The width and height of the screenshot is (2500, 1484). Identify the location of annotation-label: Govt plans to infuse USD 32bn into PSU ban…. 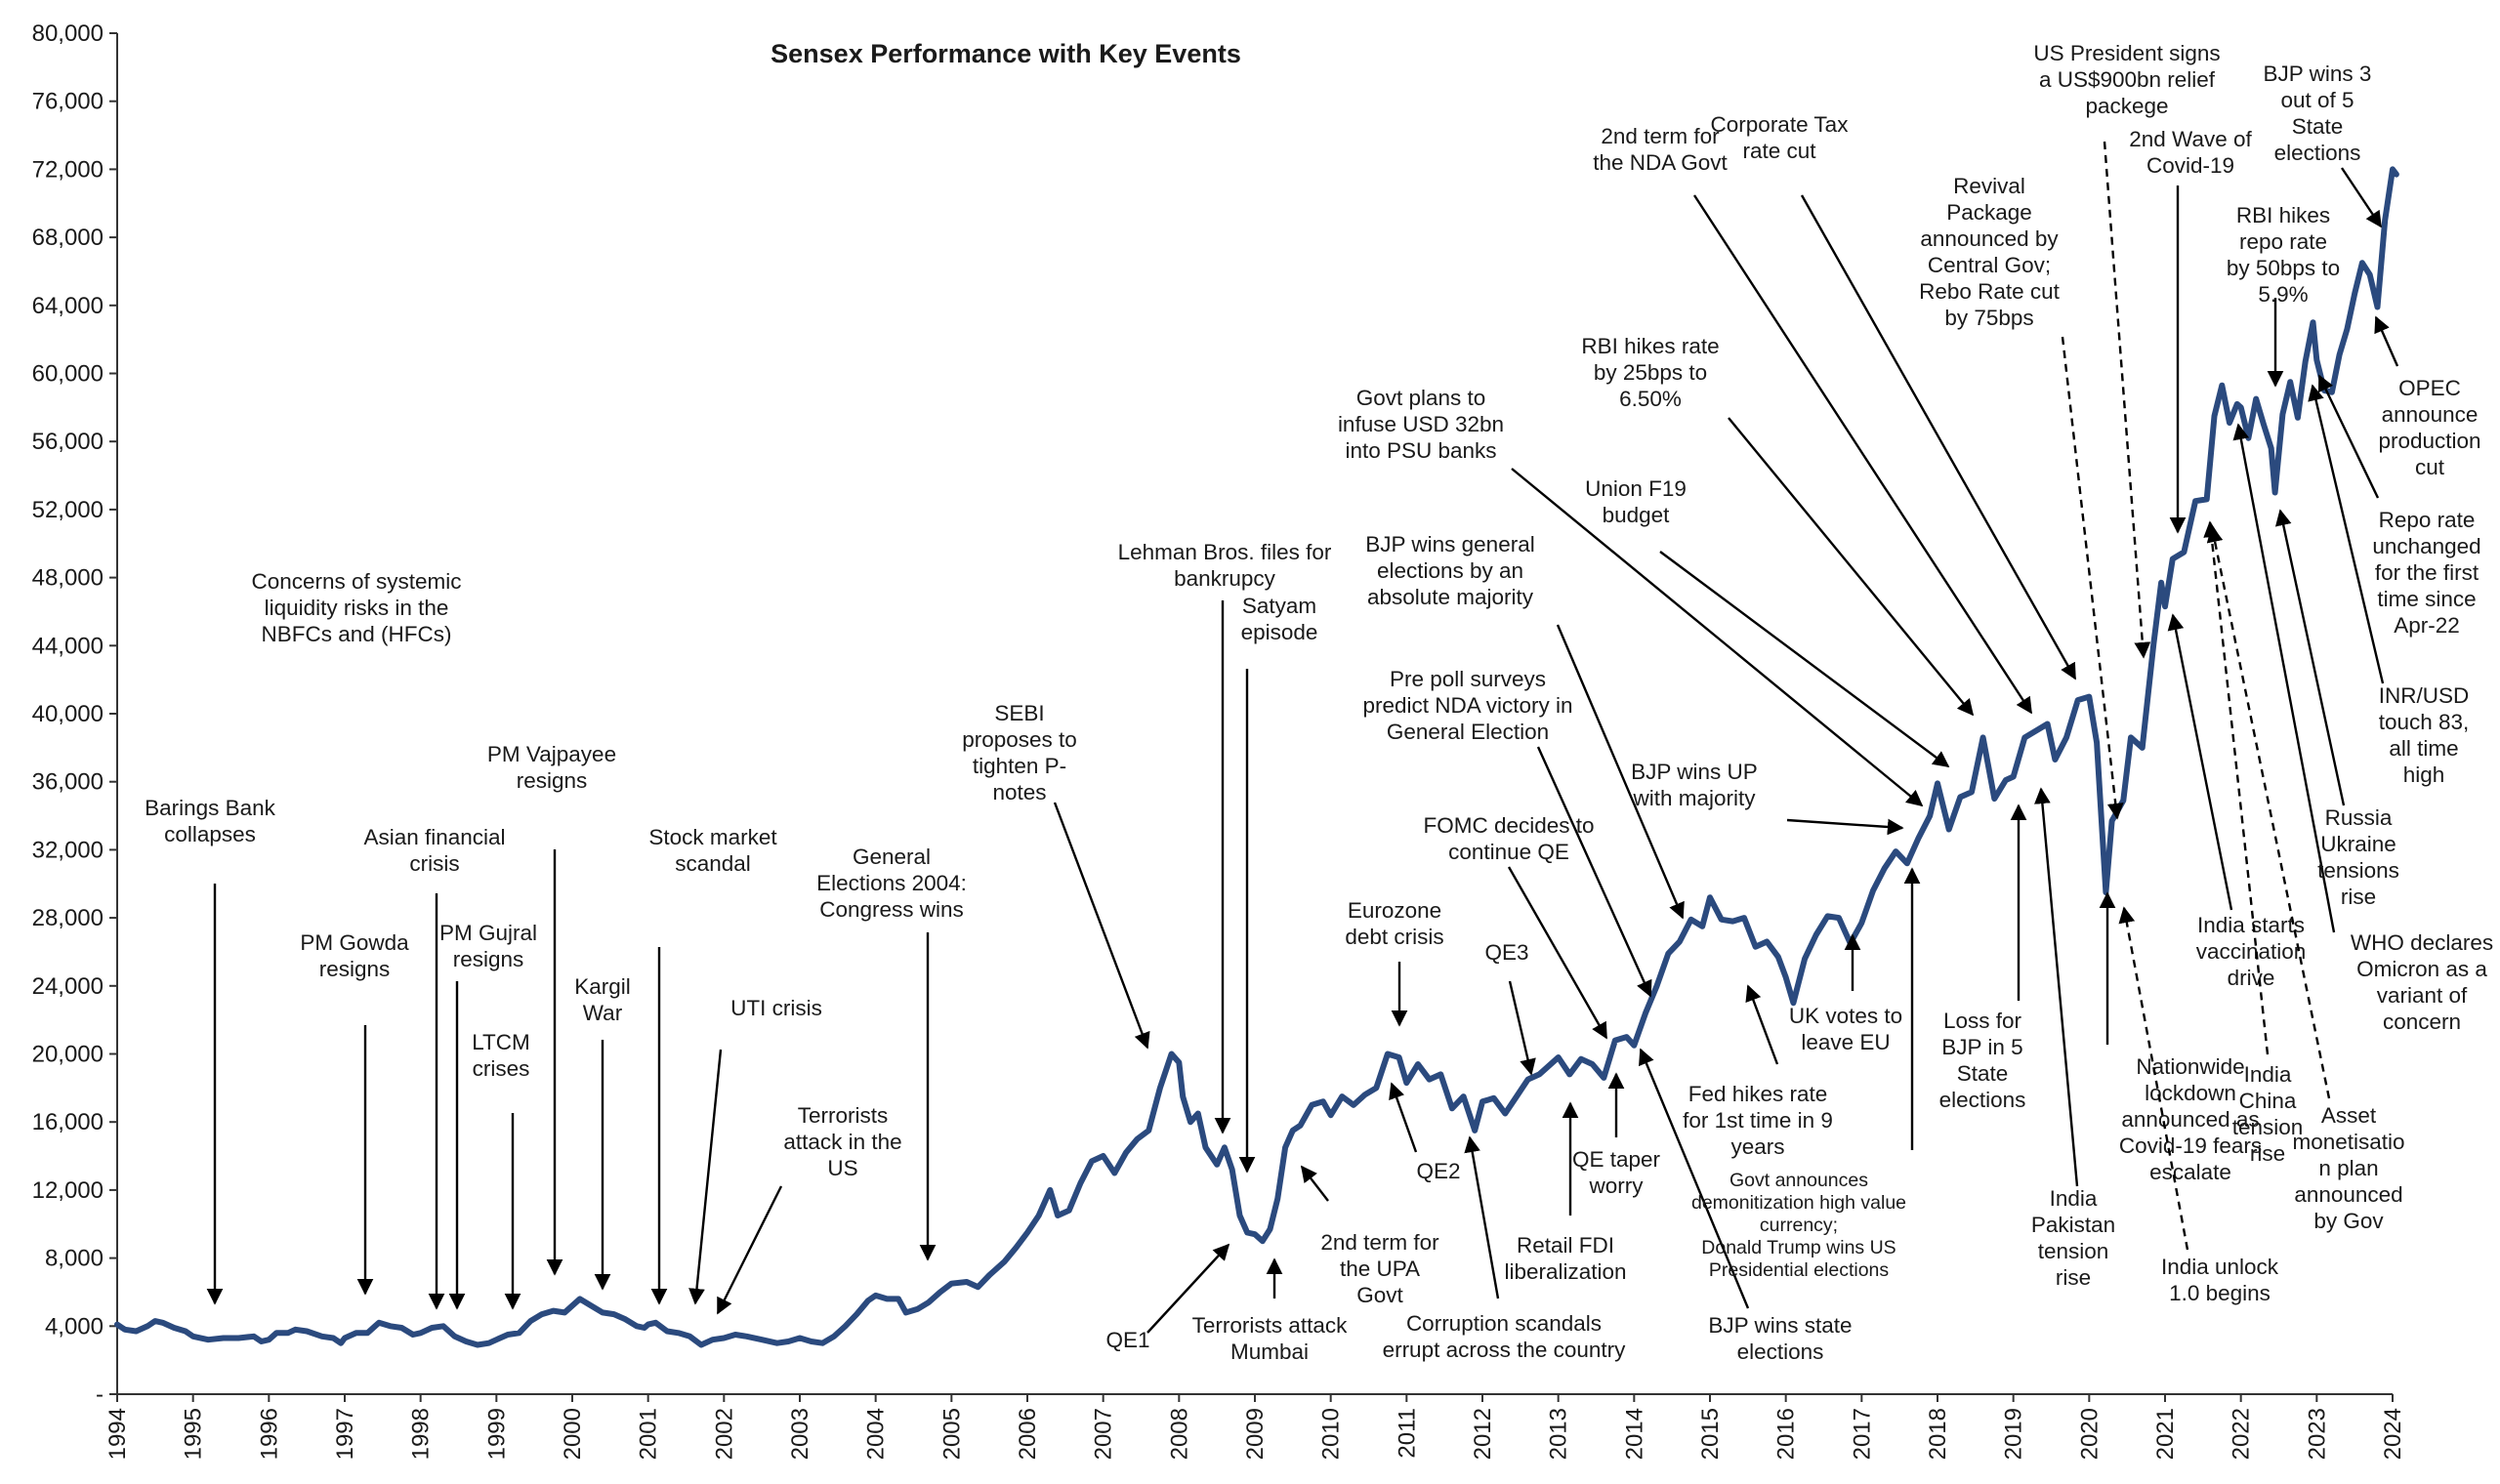
(1421, 425).